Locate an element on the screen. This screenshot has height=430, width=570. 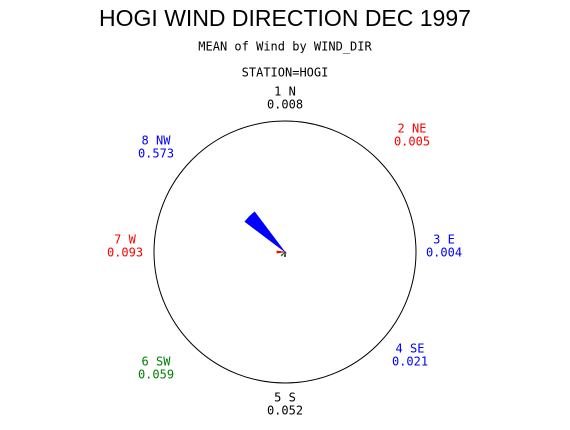
chart-subtitle: MEAN of Wind by WIND_DIR is located at coordinates (285, 47).